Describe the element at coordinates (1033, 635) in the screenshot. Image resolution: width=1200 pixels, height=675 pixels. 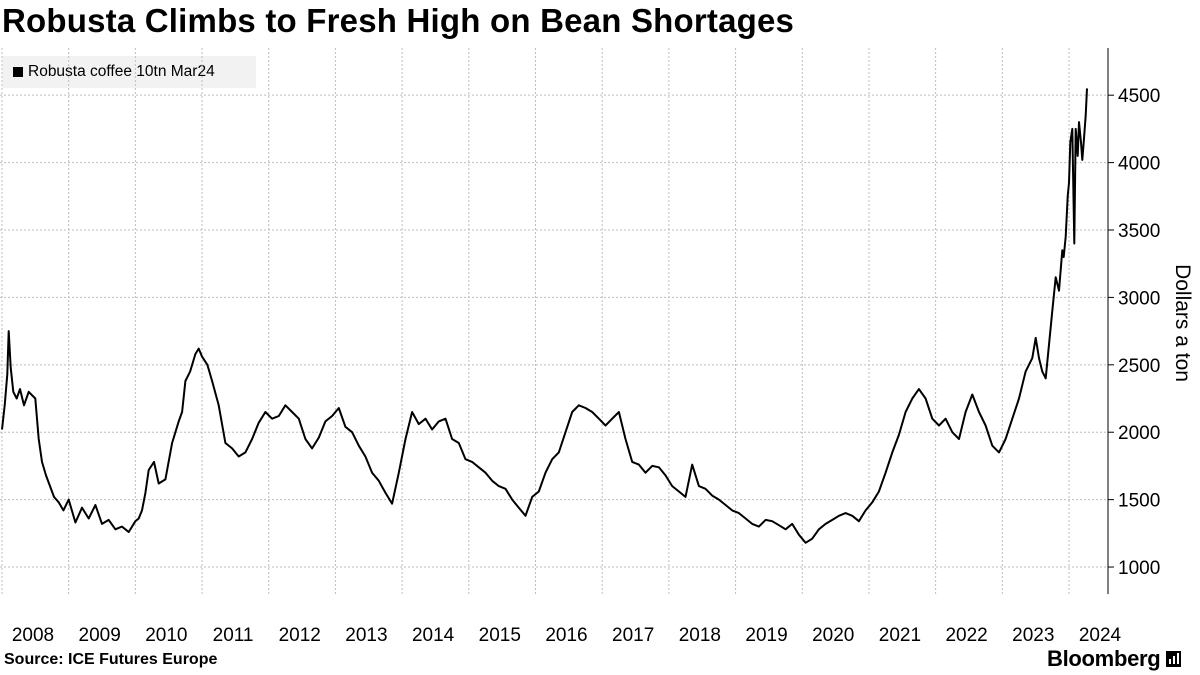
I see `x-tick-label: 2023` at that location.